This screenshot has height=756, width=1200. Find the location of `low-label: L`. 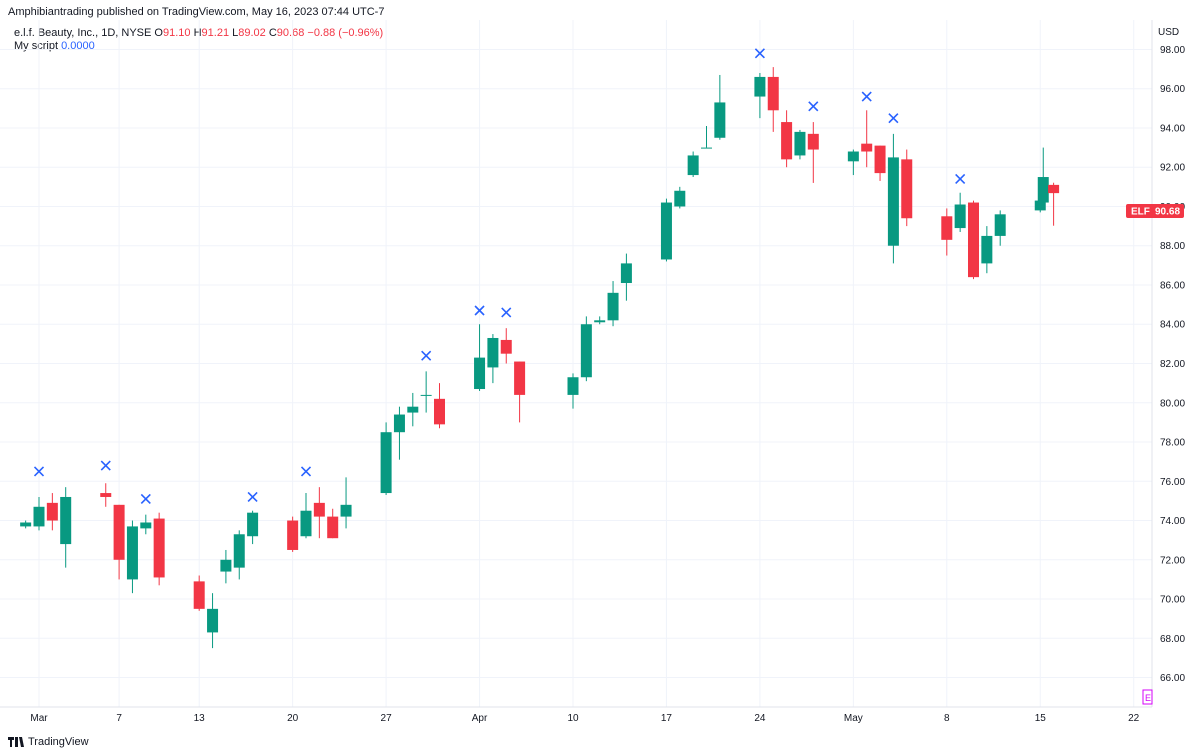

low-label: L is located at coordinates (235, 33).